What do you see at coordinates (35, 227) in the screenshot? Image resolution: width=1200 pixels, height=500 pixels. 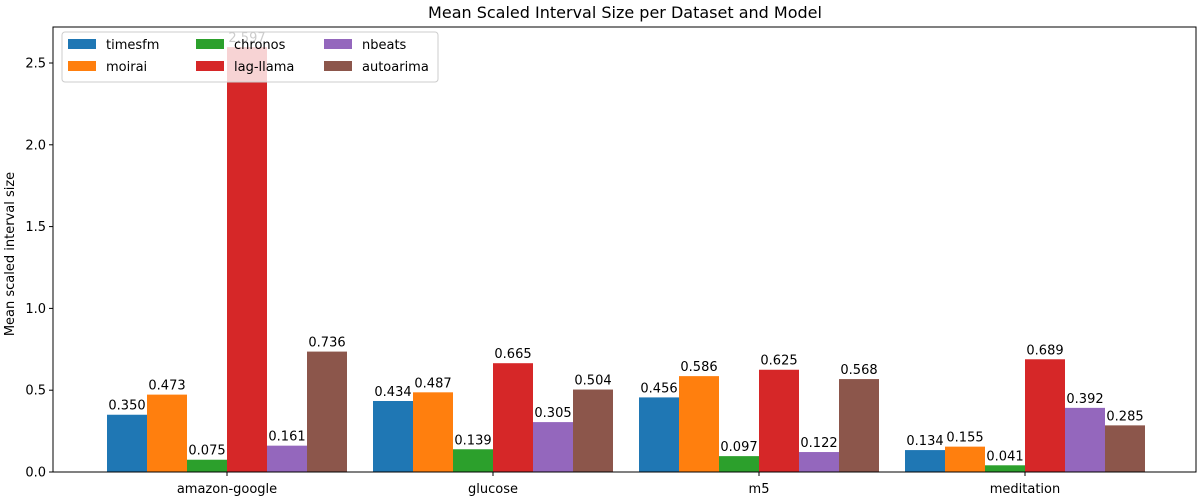 I see `y-tick-label: 1.5` at bounding box center [35, 227].